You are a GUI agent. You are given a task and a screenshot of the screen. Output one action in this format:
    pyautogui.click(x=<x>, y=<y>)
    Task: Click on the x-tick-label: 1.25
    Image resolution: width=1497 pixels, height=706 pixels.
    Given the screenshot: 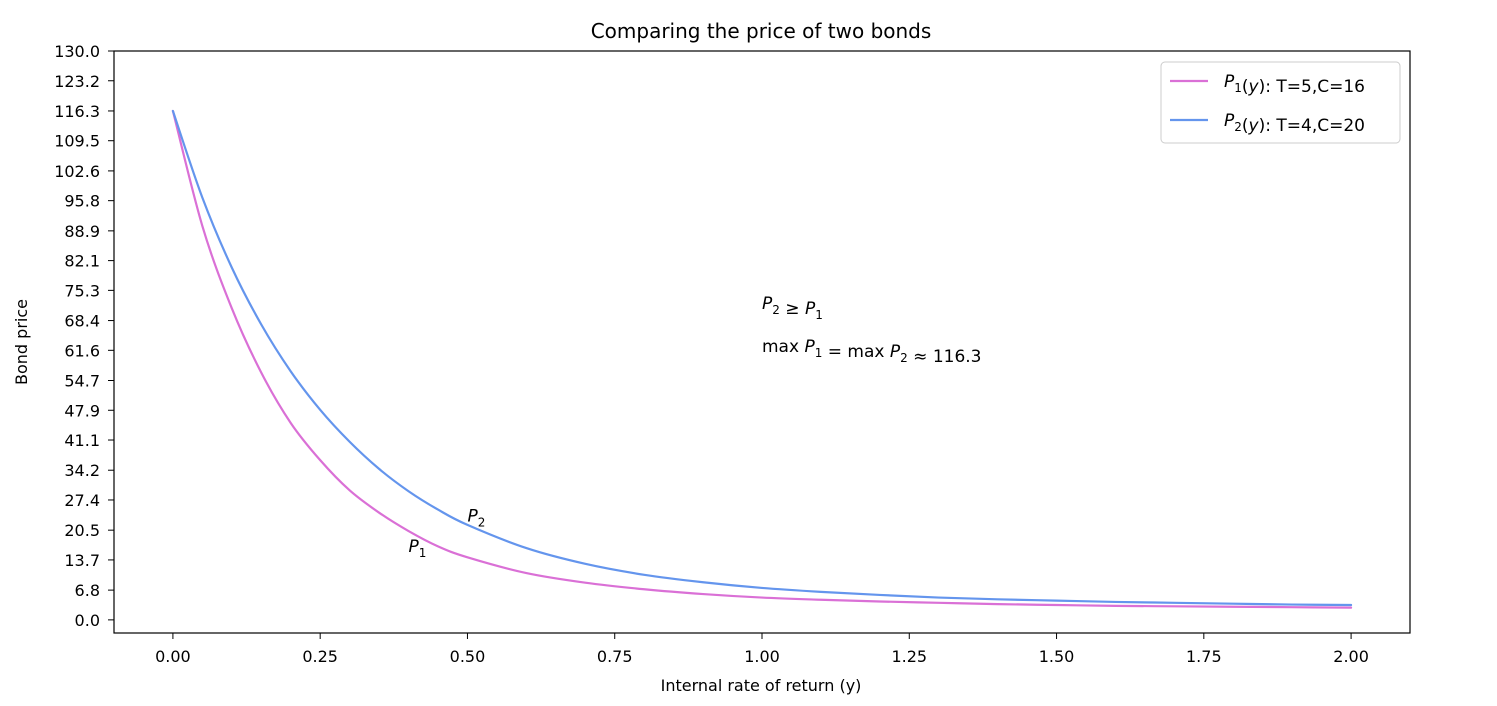 What is the action you would take?
    pyautogui.click(x=909, y=656)
    